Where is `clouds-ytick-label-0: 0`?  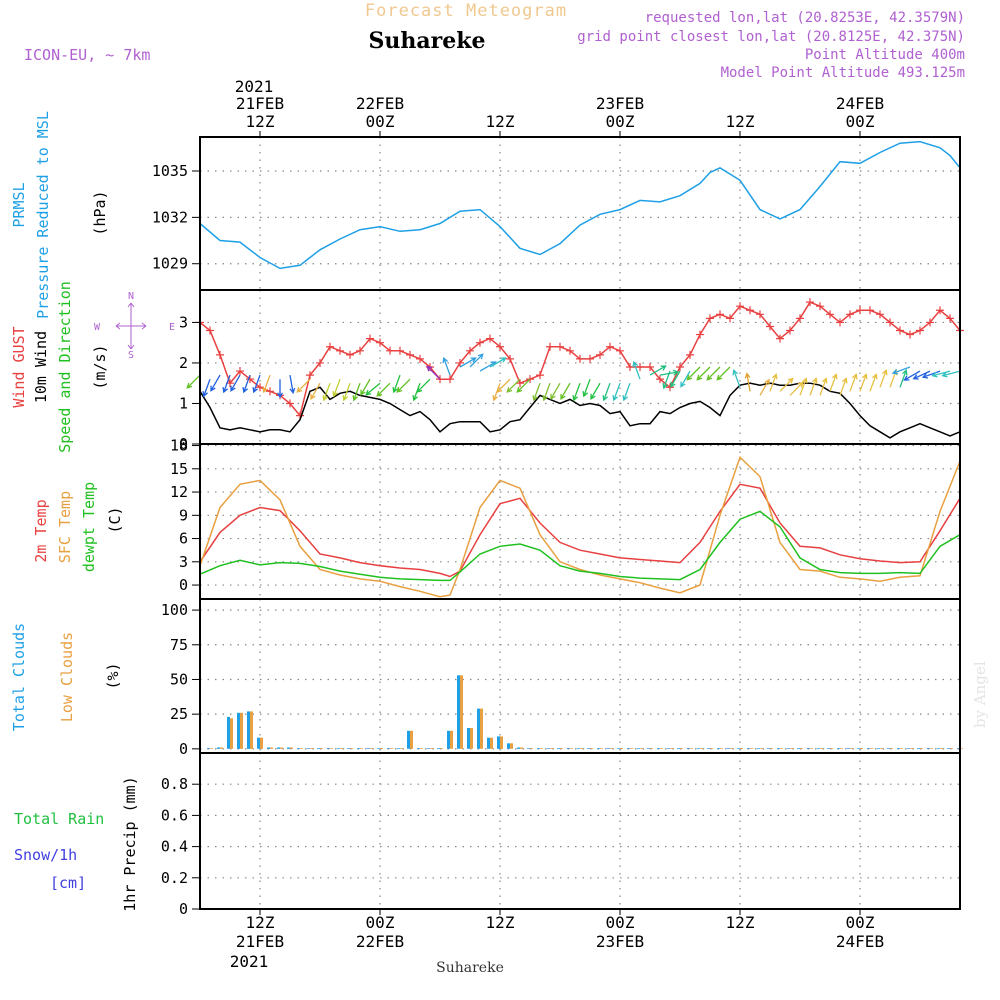
clouds-ytick-label-0: 0 is located at coordinates (183, 749).